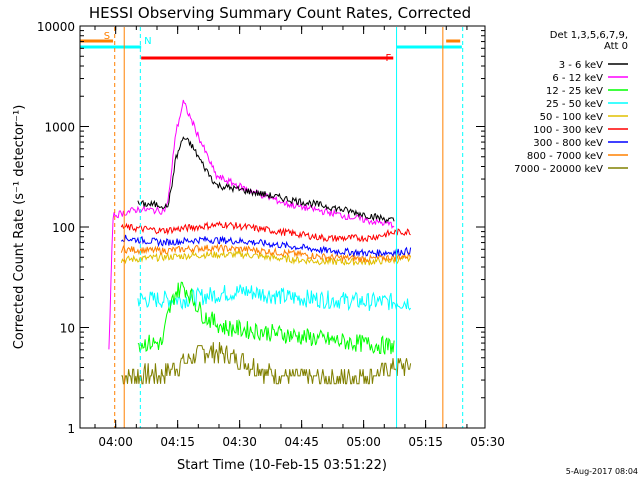 The image size is (640, 480). I want to click on x-tick-label-04-15: 04:15, so click(177, 442).